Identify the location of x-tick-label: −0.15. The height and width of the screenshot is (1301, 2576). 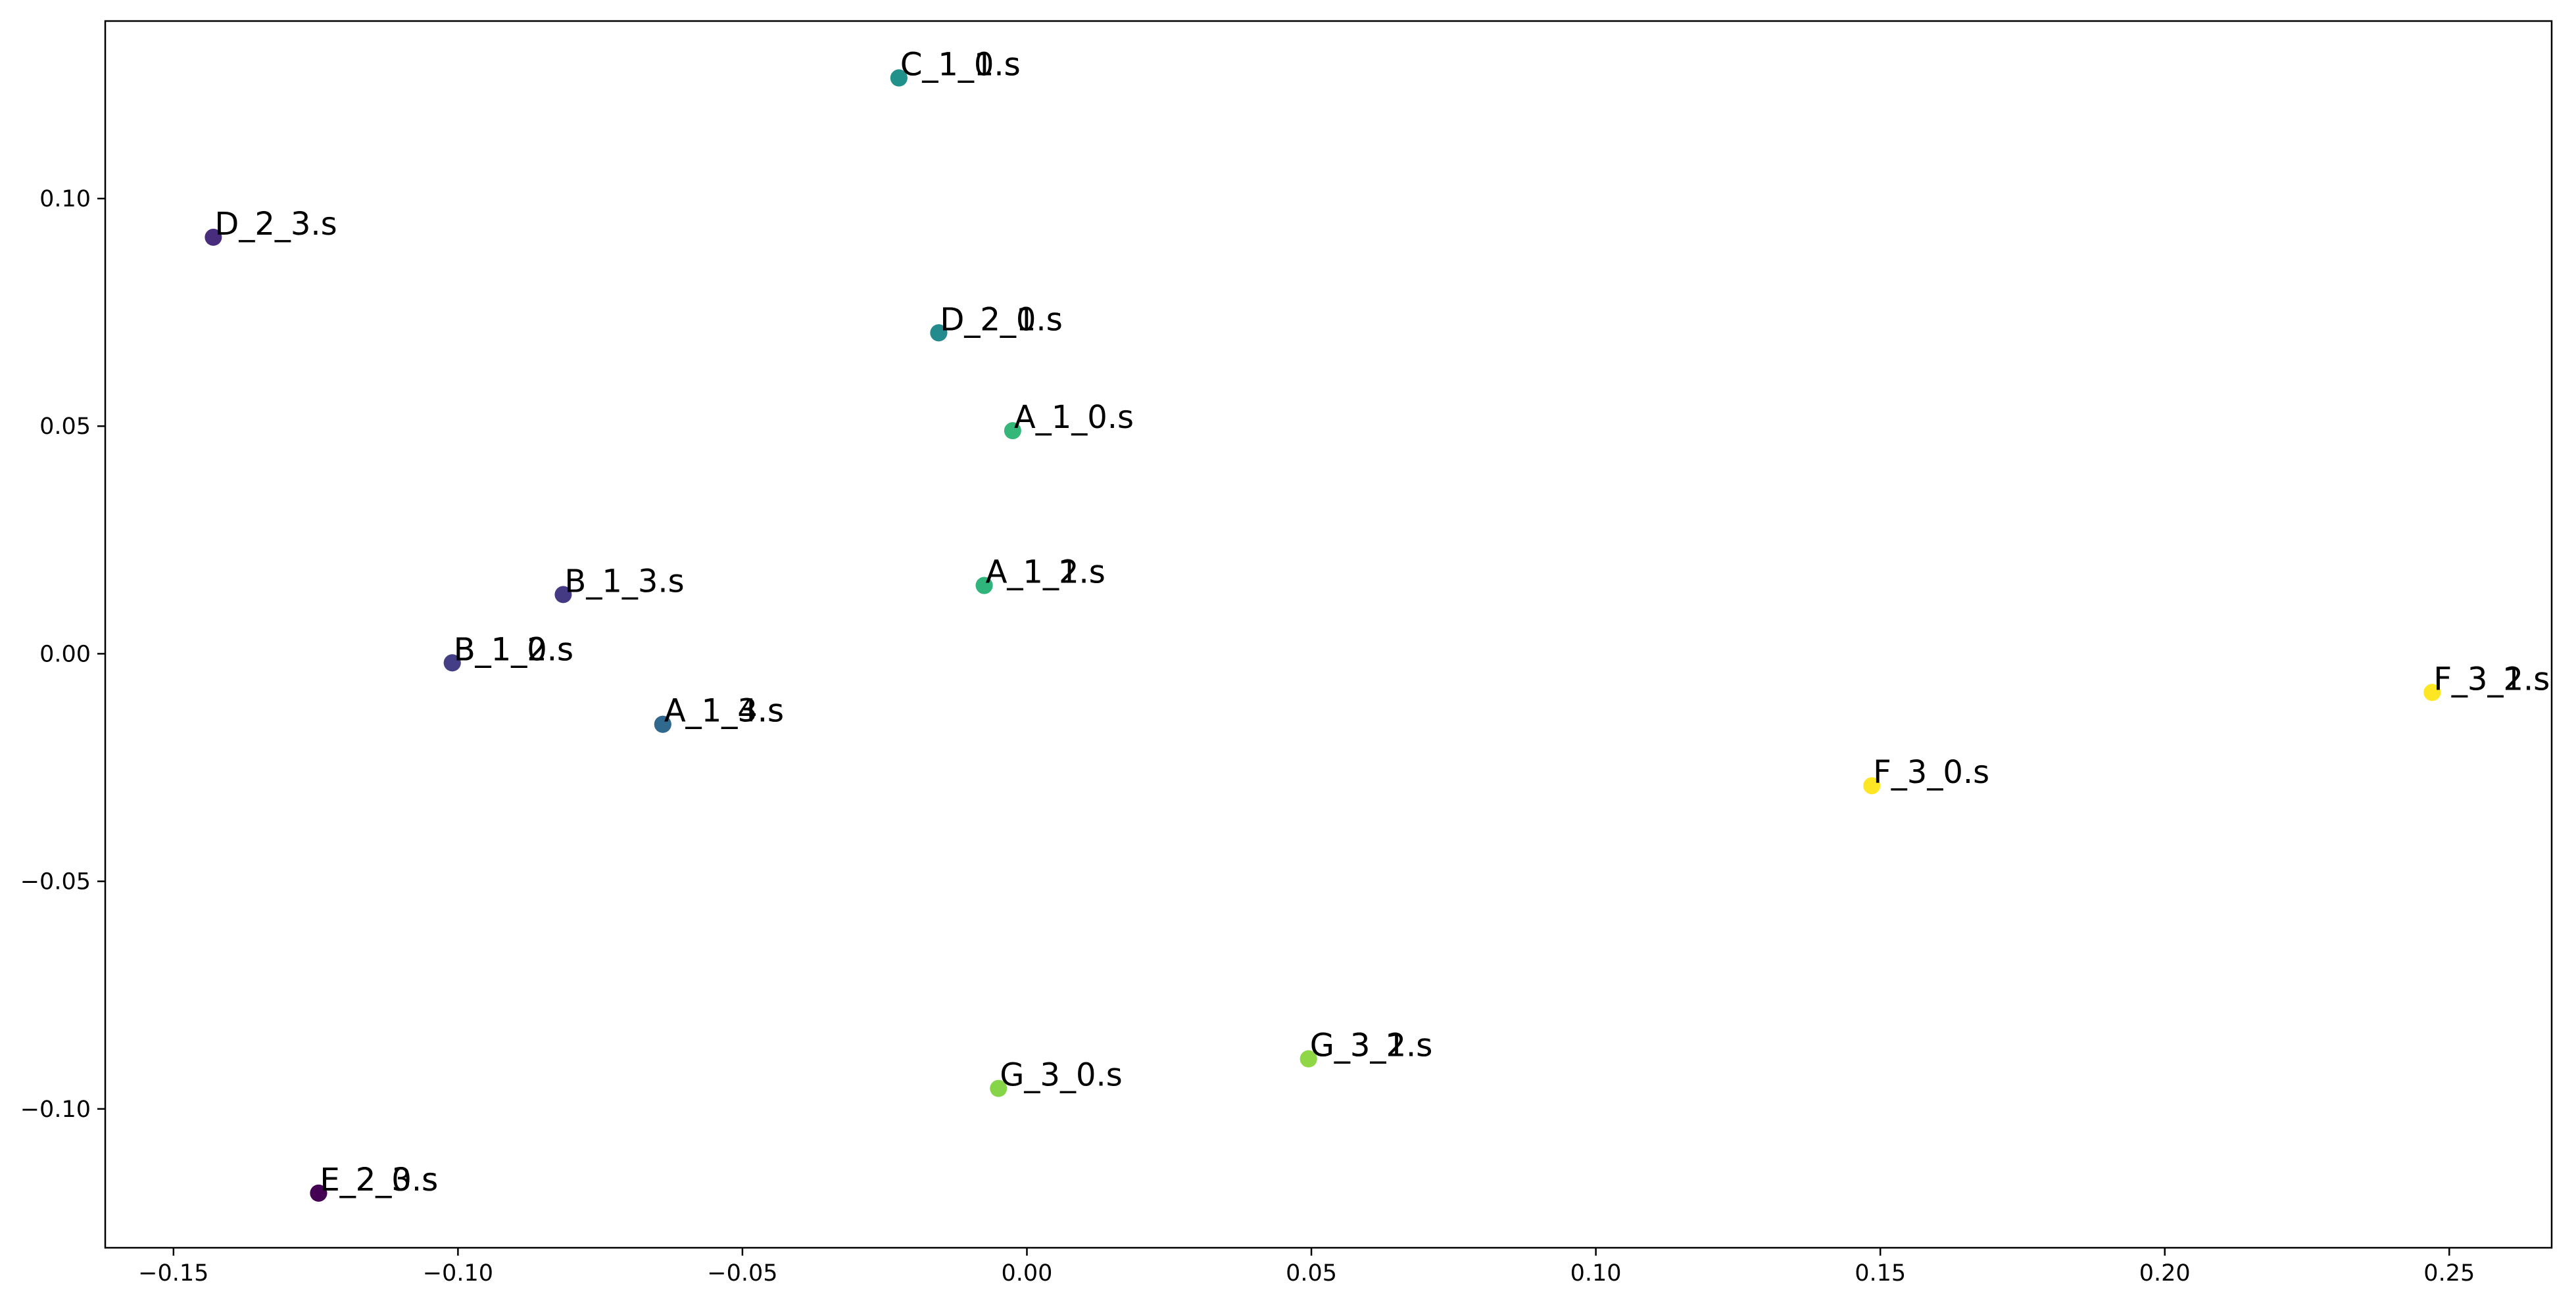
(173, 1273).